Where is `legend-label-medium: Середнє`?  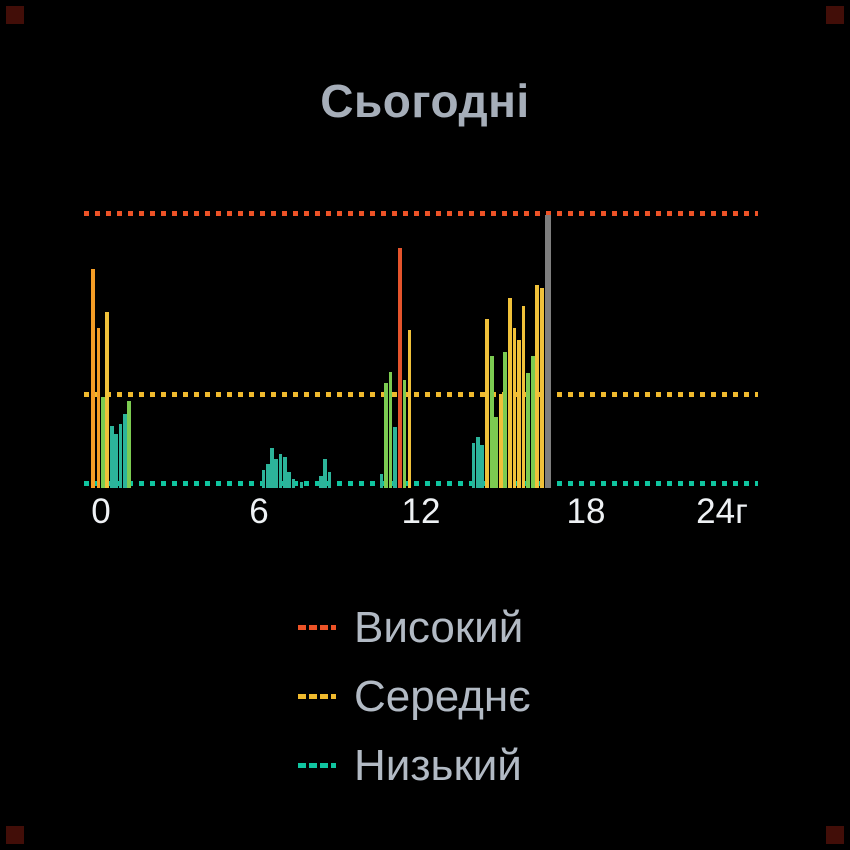
legend-label-medium: Середнє is located at coordinates (442, 696).